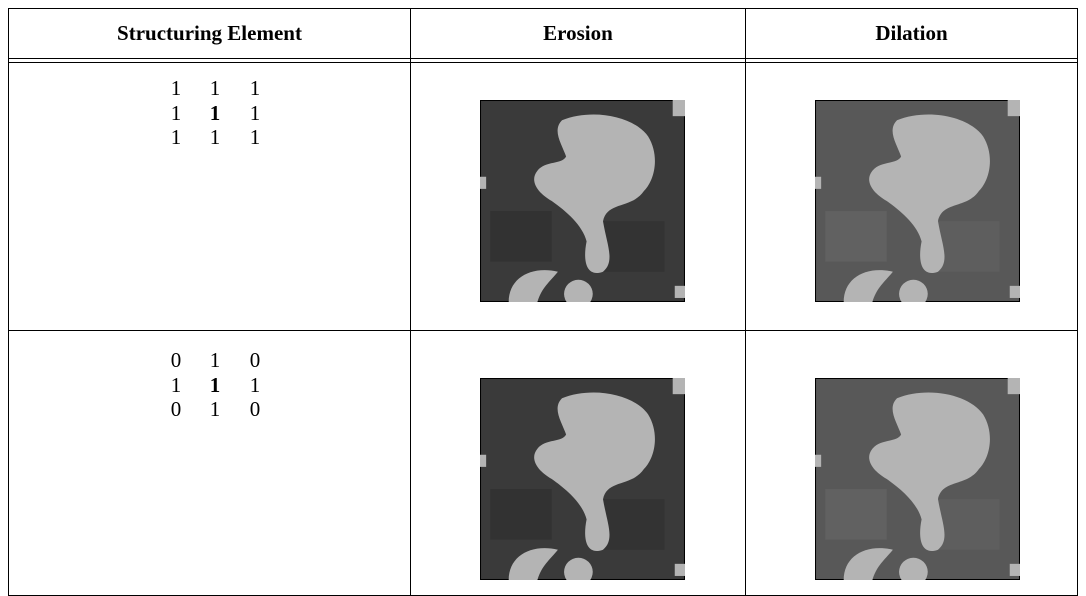 Image resolution: width=1086 pixels, height=596 pixels. I want to click on row-rule, so click(543, 330).